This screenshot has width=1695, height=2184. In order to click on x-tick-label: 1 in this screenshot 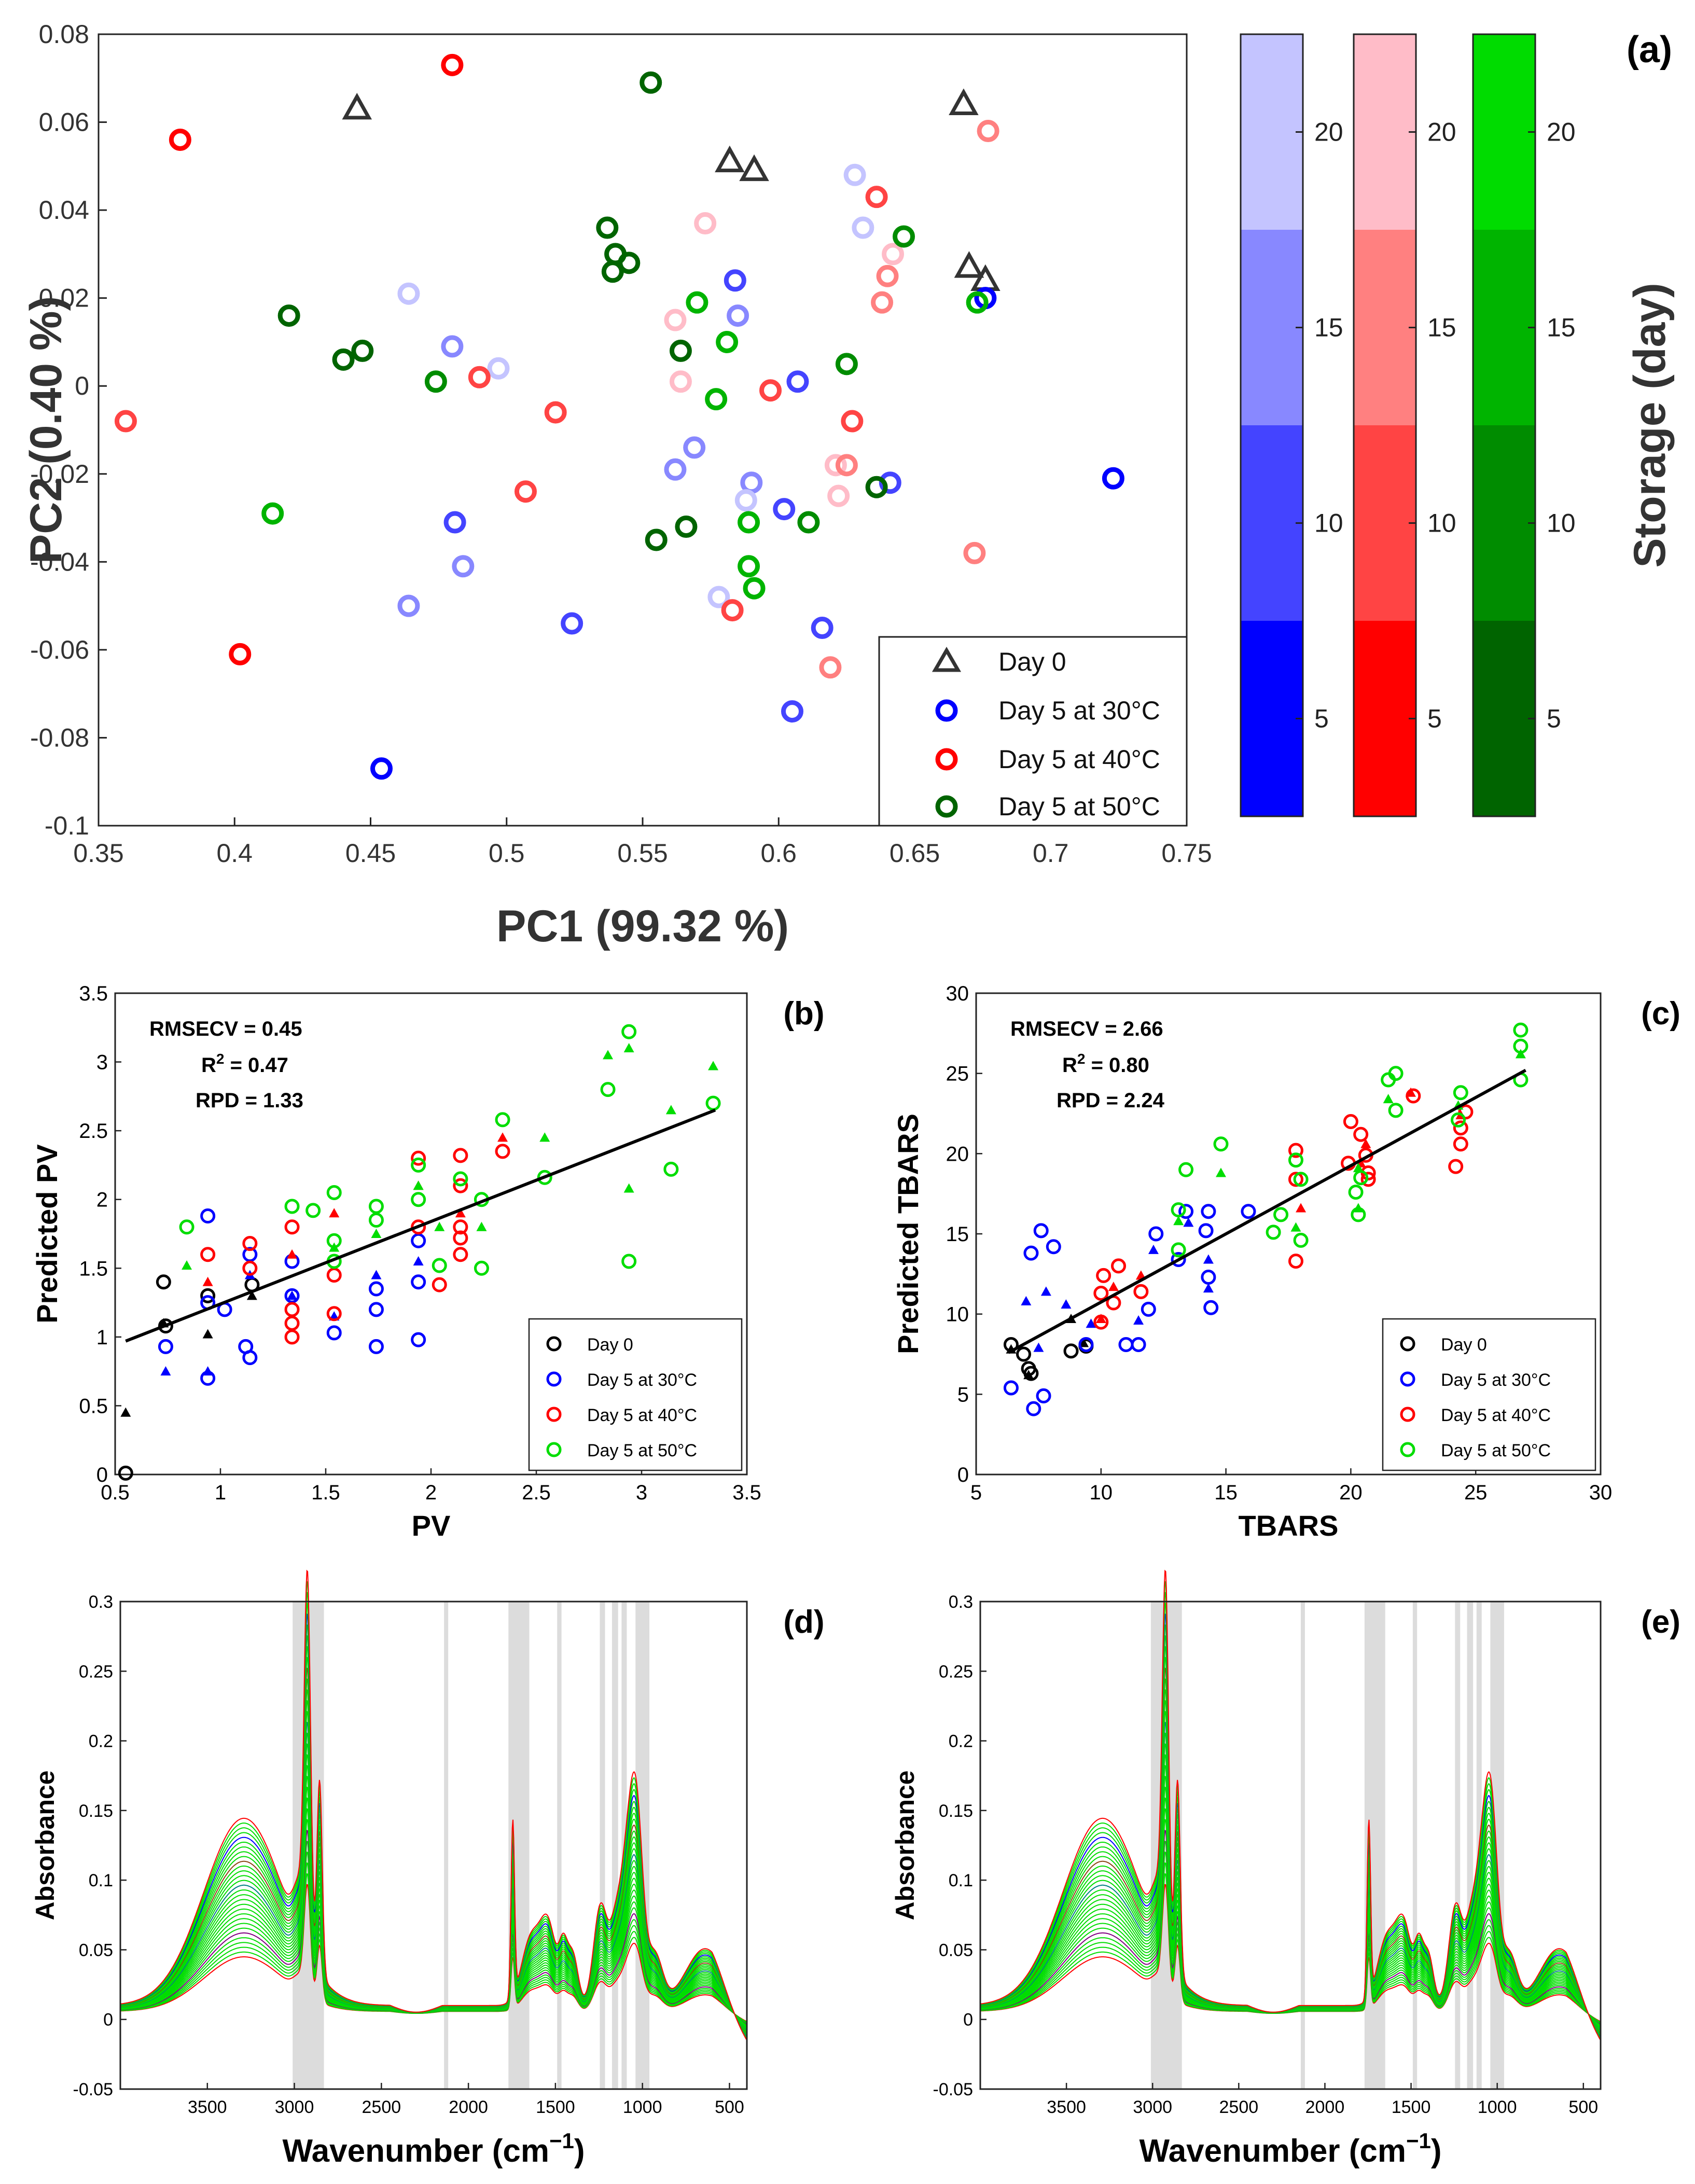, I will do `click(220, 1492)`.